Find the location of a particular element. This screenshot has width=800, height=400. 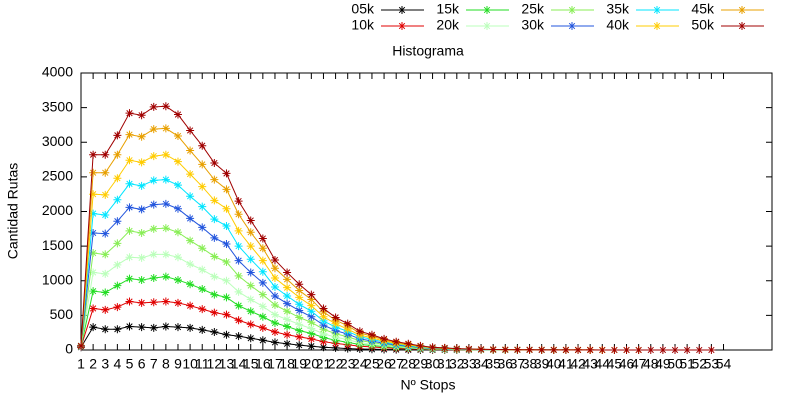

series-line is located at coordinates (293, 313).